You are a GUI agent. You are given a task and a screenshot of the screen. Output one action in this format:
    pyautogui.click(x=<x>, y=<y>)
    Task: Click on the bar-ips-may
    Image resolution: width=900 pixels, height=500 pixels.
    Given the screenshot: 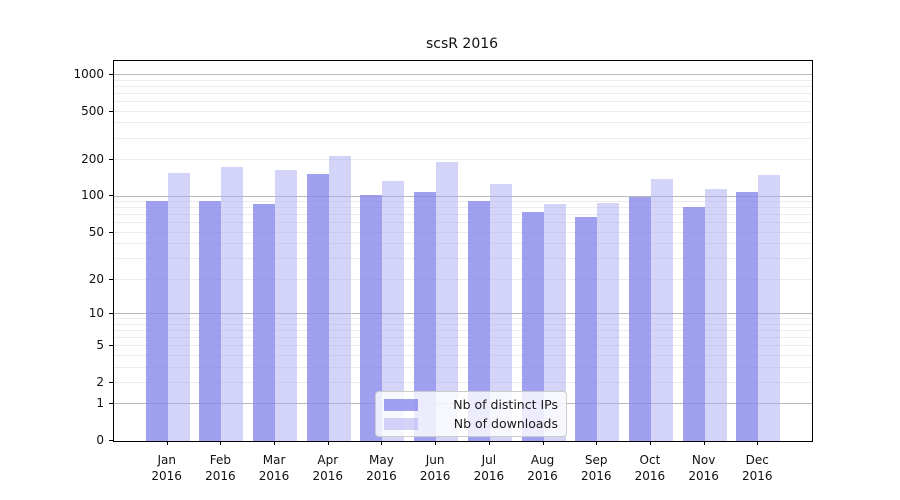 What is the action you would take?
    pyautogui.click(x=371, y=318)
    